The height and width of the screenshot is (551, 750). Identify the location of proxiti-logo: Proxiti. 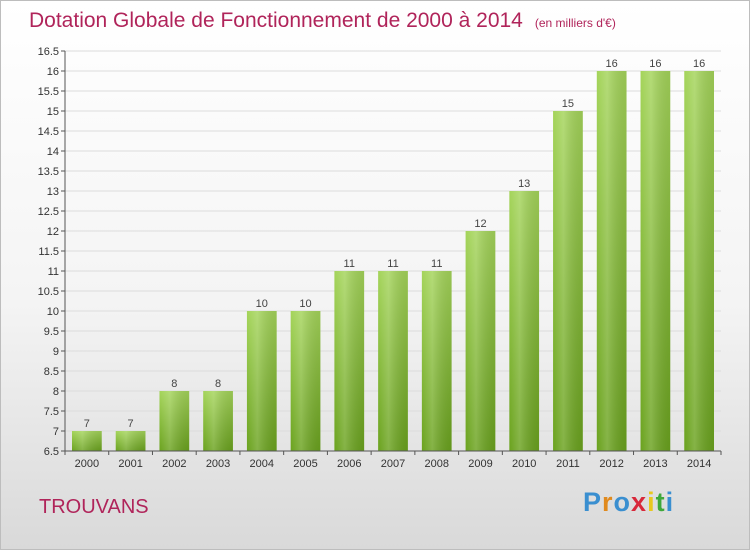
(628, 502).